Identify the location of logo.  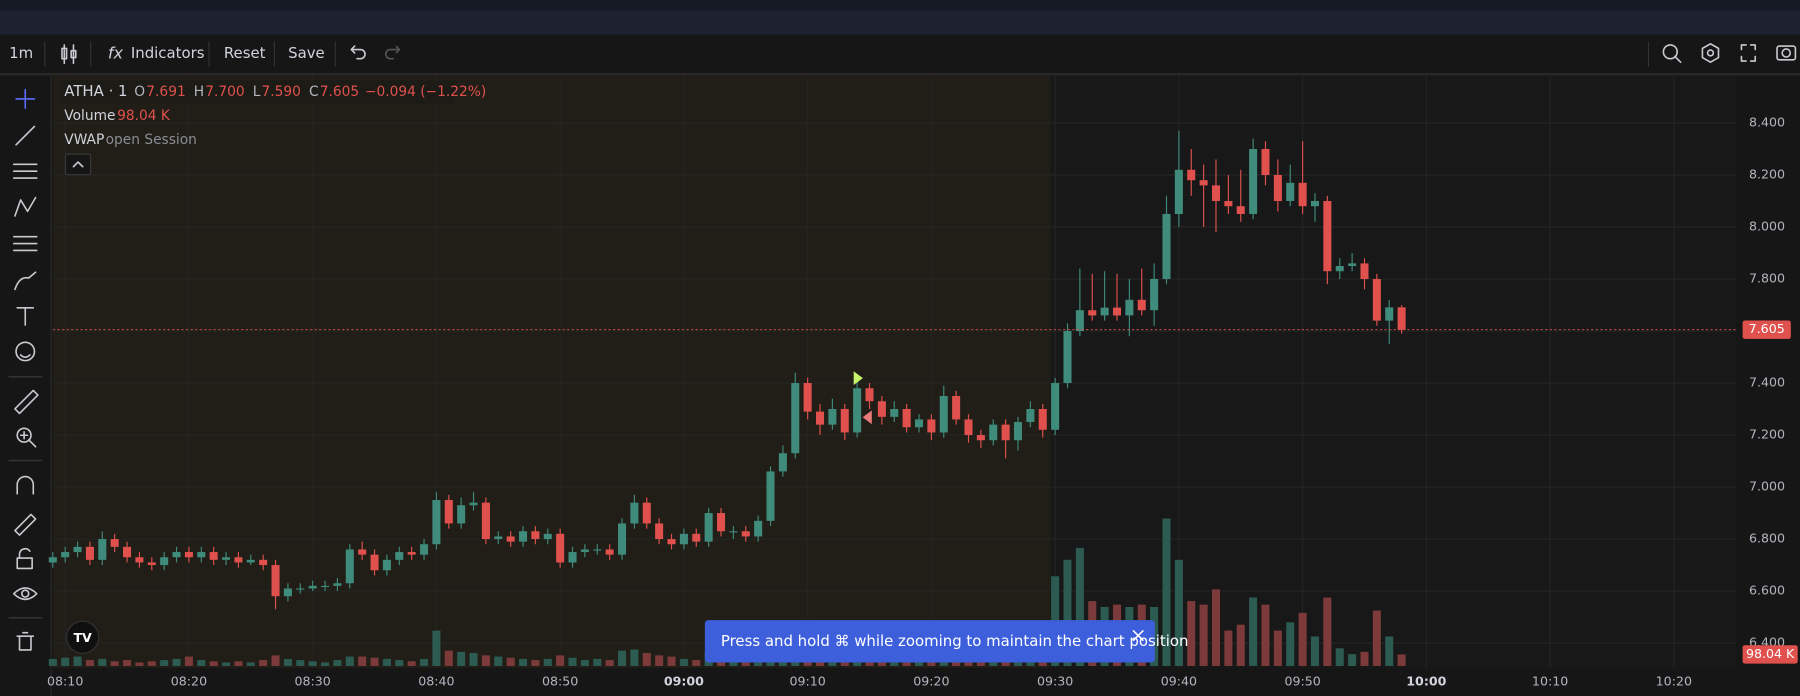
(83, 637).